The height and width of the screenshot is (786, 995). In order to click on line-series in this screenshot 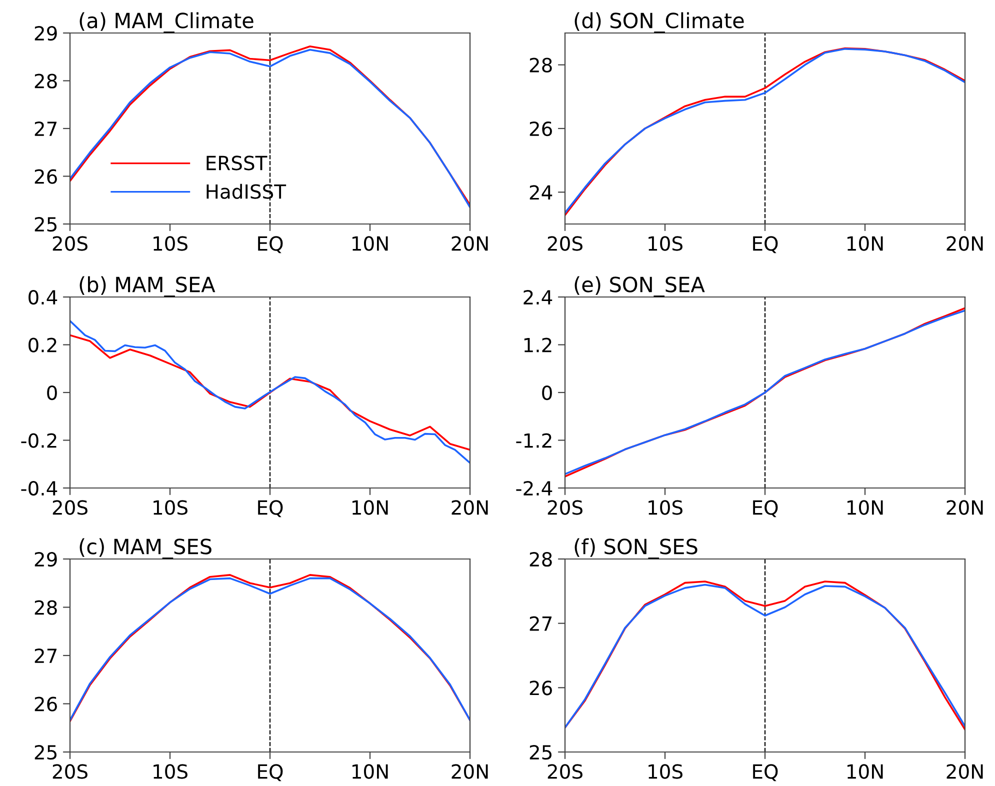, I will do `click(270, 392)`.